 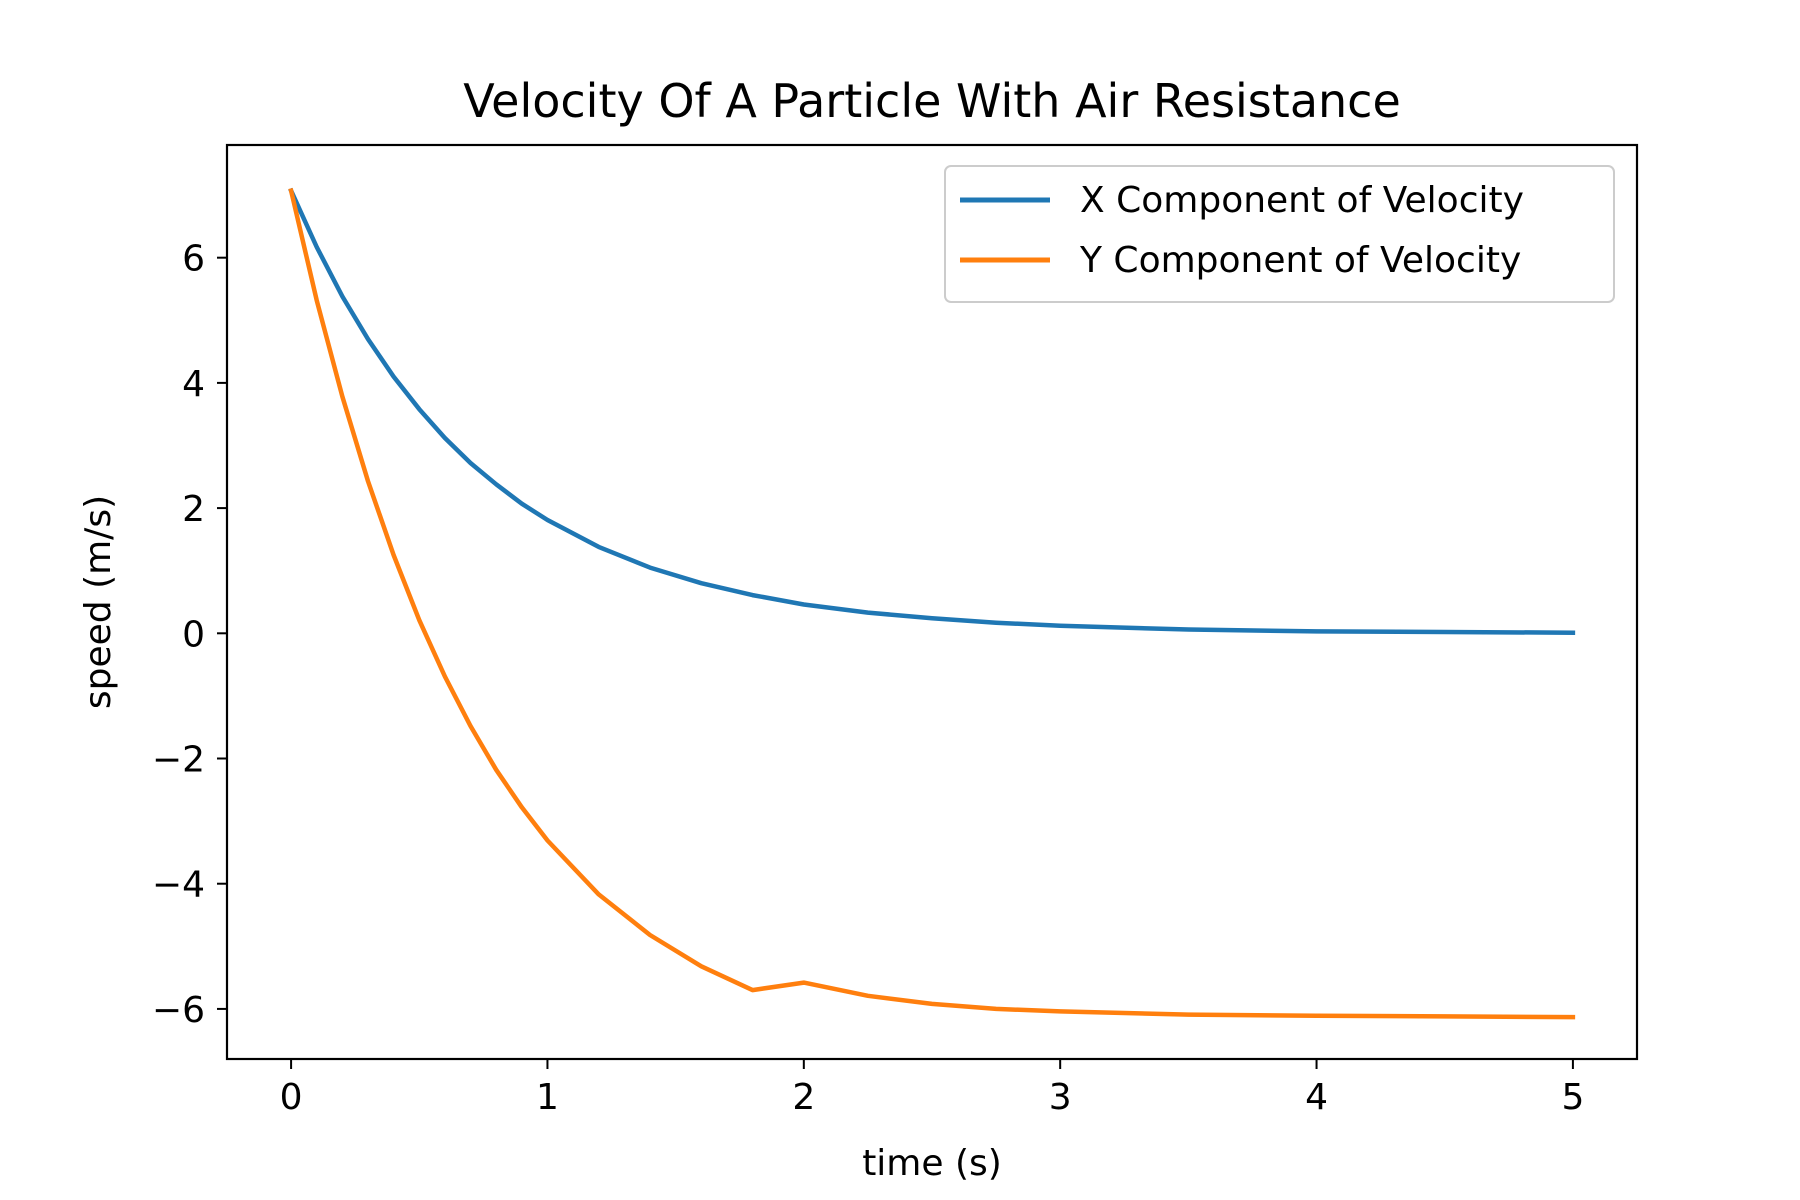 What do you see at coordinates (1300, 260) in the screenshot?
I see `legend-label-y-component: Y Component of Velocity` at bounding box center [1300, 260].